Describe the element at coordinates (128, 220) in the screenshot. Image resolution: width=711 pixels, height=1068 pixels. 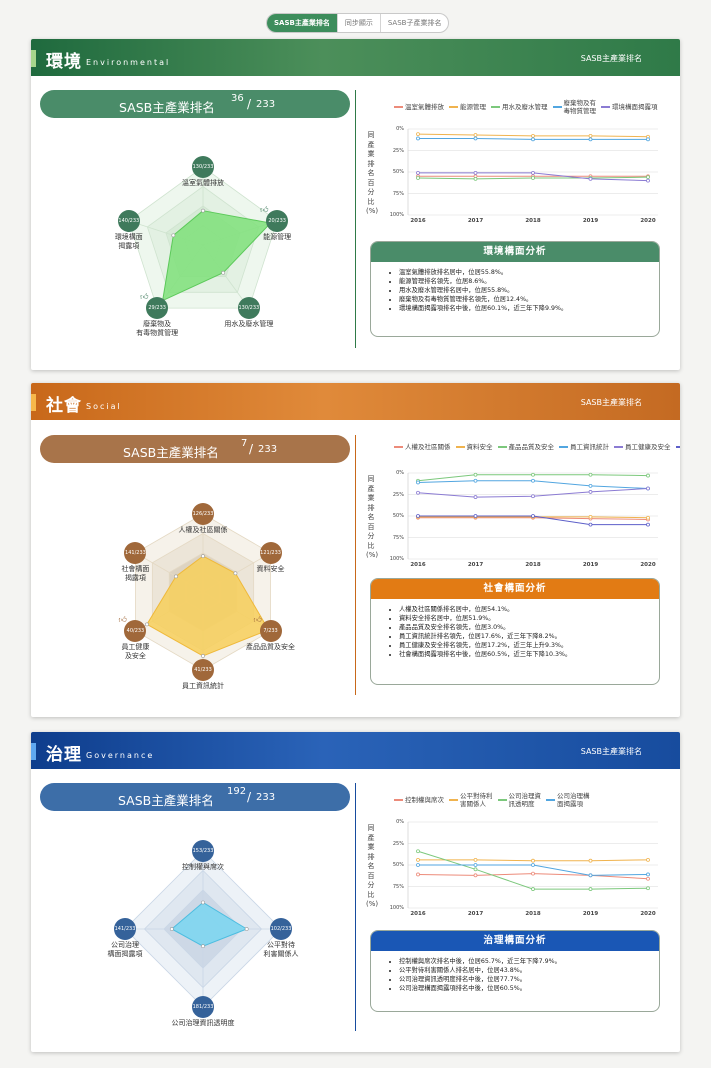
I see `radar-node-rank: 140/233` at that location.